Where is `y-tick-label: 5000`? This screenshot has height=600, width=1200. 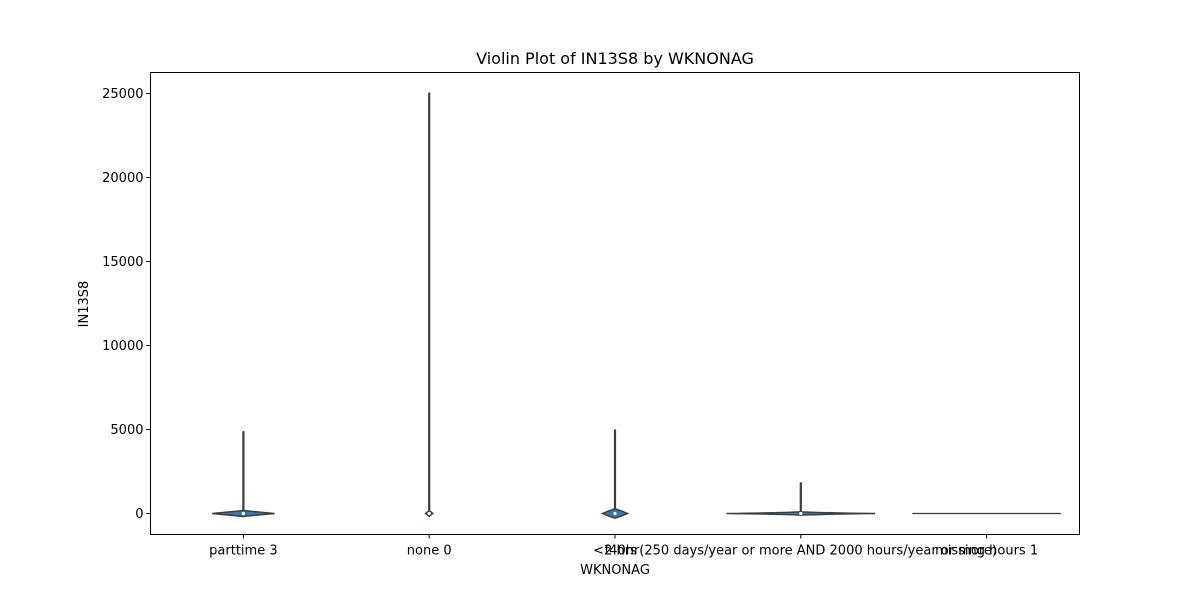 y-tick-label: 5000 is located at coordinates (126, 430).